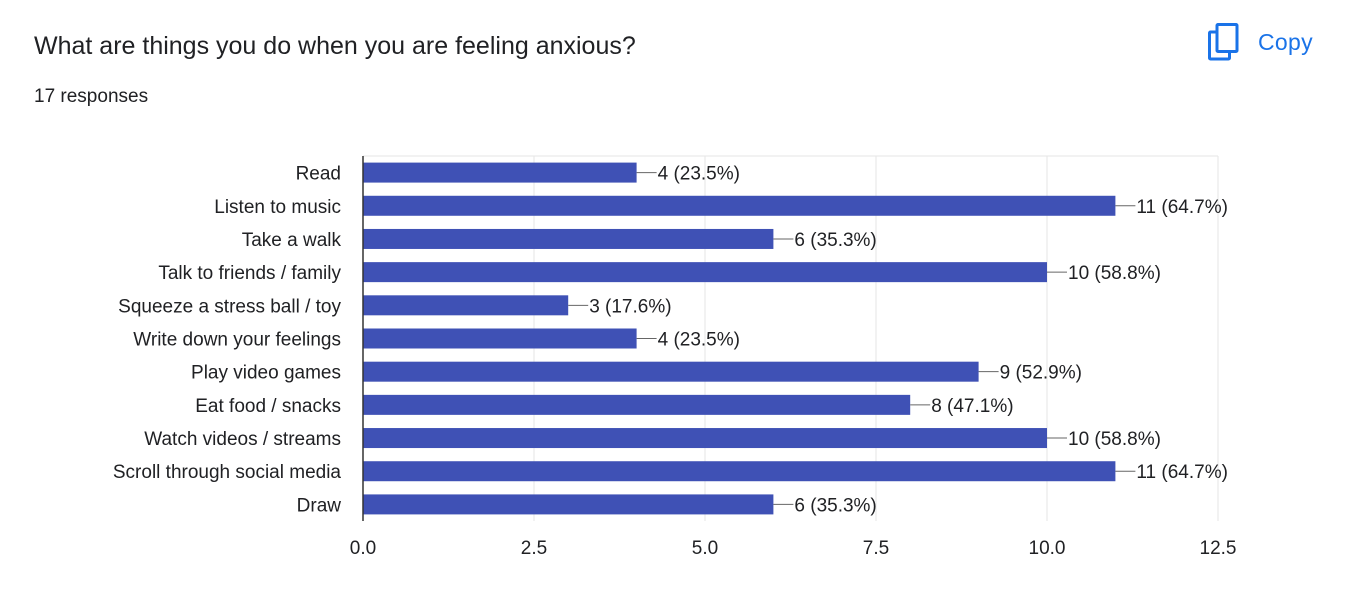  I want to click on category-label: Write down your feelings, so click(237, 340).